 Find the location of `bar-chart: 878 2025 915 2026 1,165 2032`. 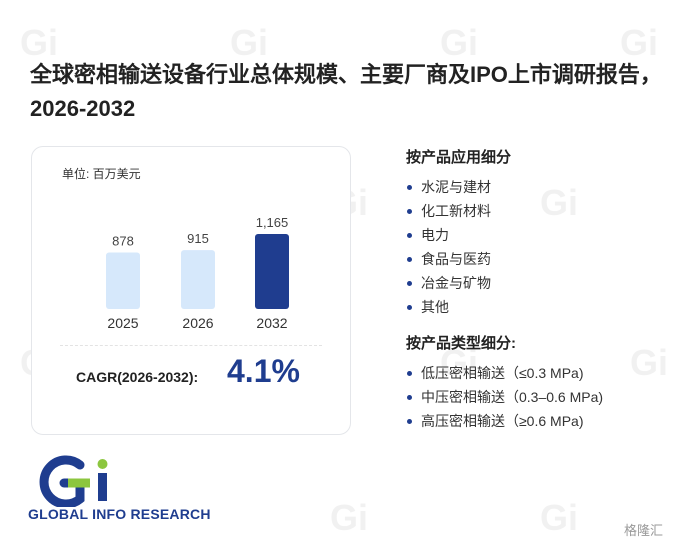

bar-chart: 878 2025 915 2026 1,165 2032 is located at coordinates (197, 273).